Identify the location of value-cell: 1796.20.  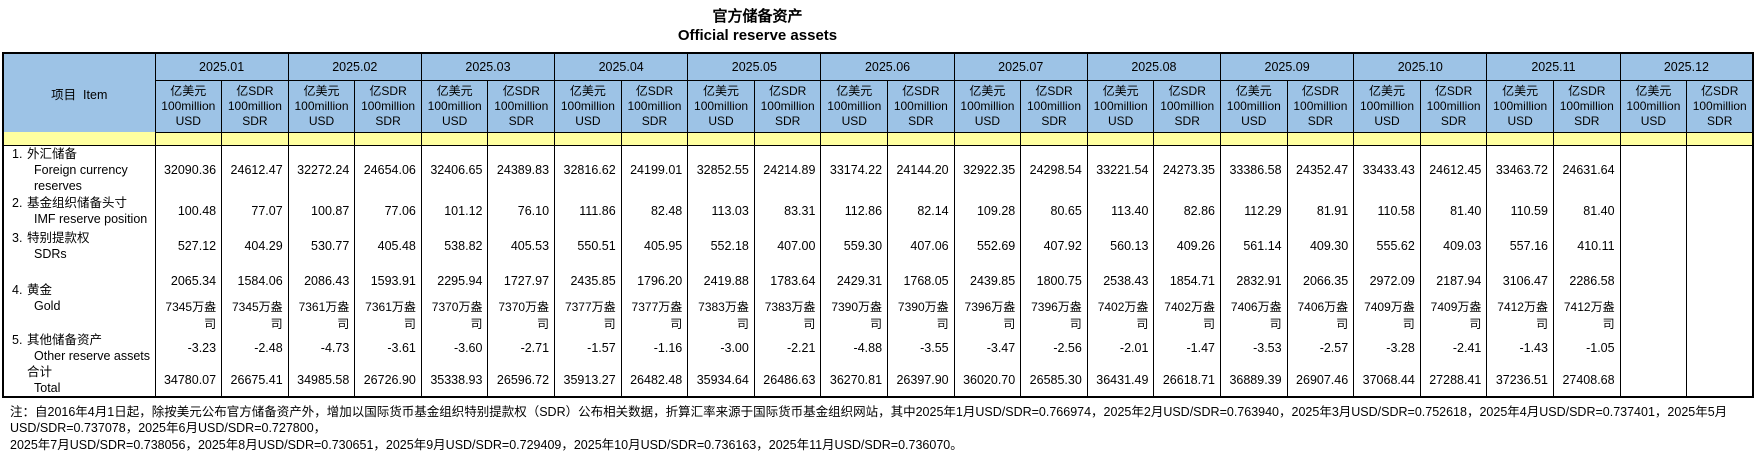
(654, 281).